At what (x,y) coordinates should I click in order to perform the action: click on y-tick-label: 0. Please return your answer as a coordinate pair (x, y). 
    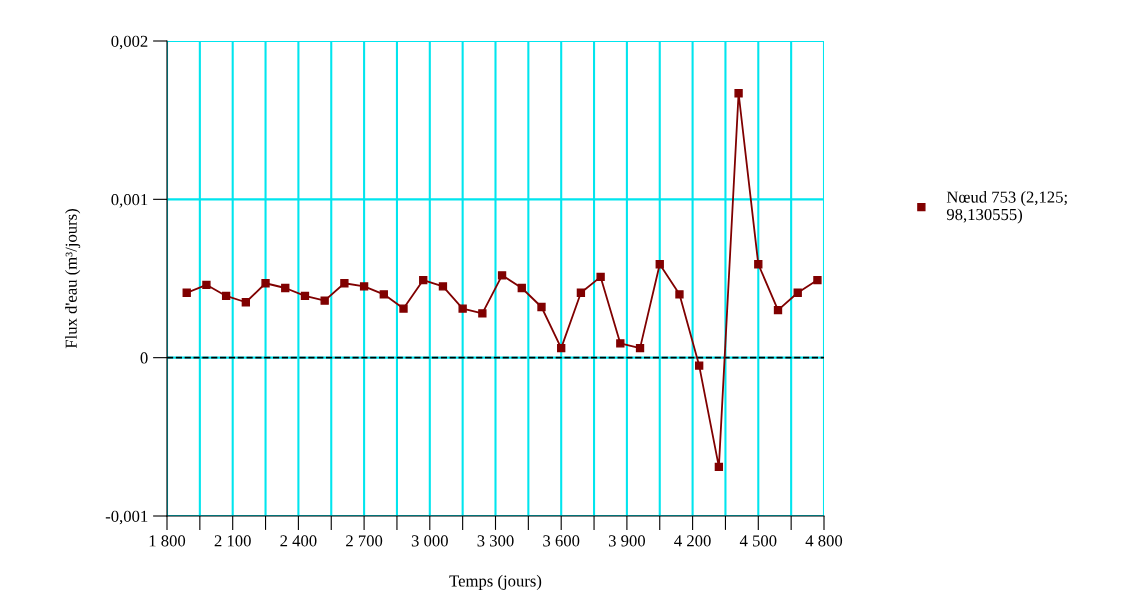
    Looking at the image, I should click on (144, 358).